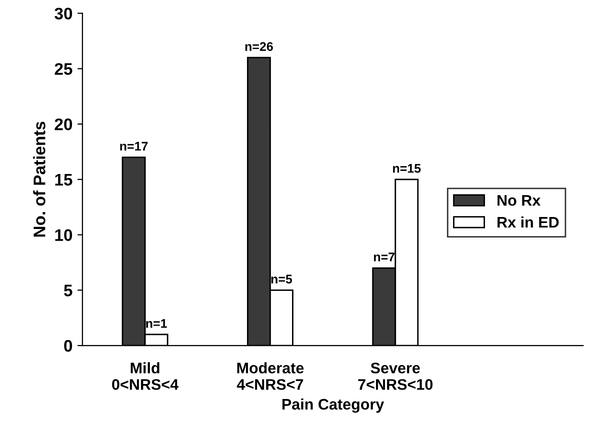  Describe the element at coordinates (270, 376) in the screenshot. I see `x-tick-label: Moderate 4<NRS<7` at that location.